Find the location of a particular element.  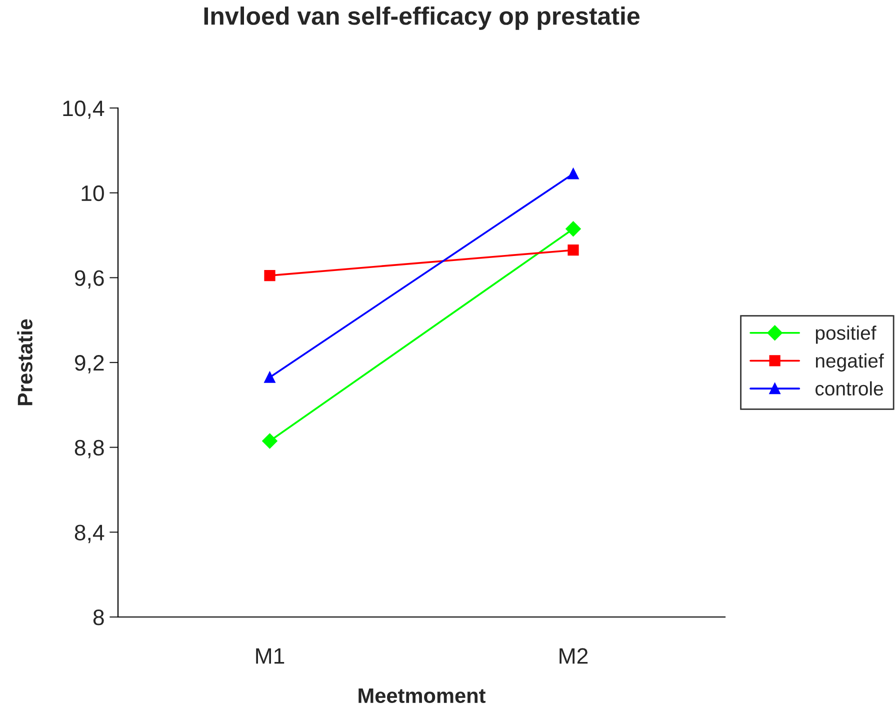

y-tick-label: 8,4 is located at coordinates (89, 534).